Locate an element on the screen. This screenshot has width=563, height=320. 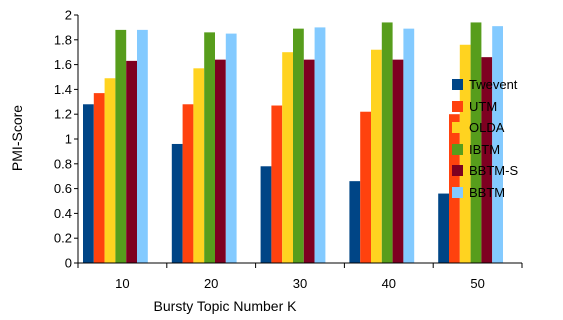
legend-item: BBTM is located at coordinates (485, 193).